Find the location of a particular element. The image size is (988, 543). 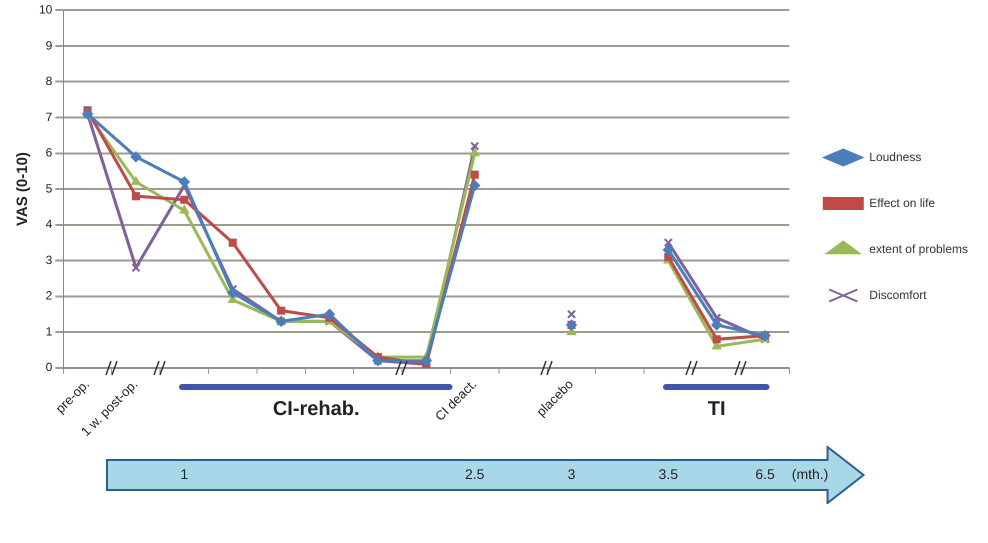

y-tick-label: 8 is located at coordinates (49, 81).